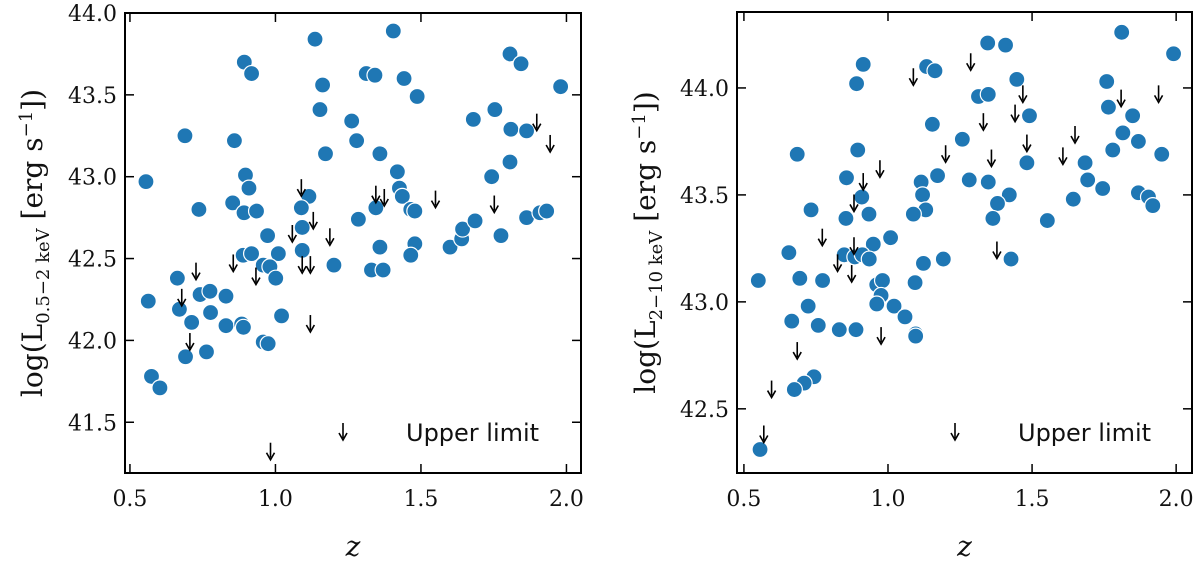 The width and height of the screenshot is (1200, 566). I want to click on y-axis-label: log(L2−10 keV [erg s−1]), so click(648, 242).